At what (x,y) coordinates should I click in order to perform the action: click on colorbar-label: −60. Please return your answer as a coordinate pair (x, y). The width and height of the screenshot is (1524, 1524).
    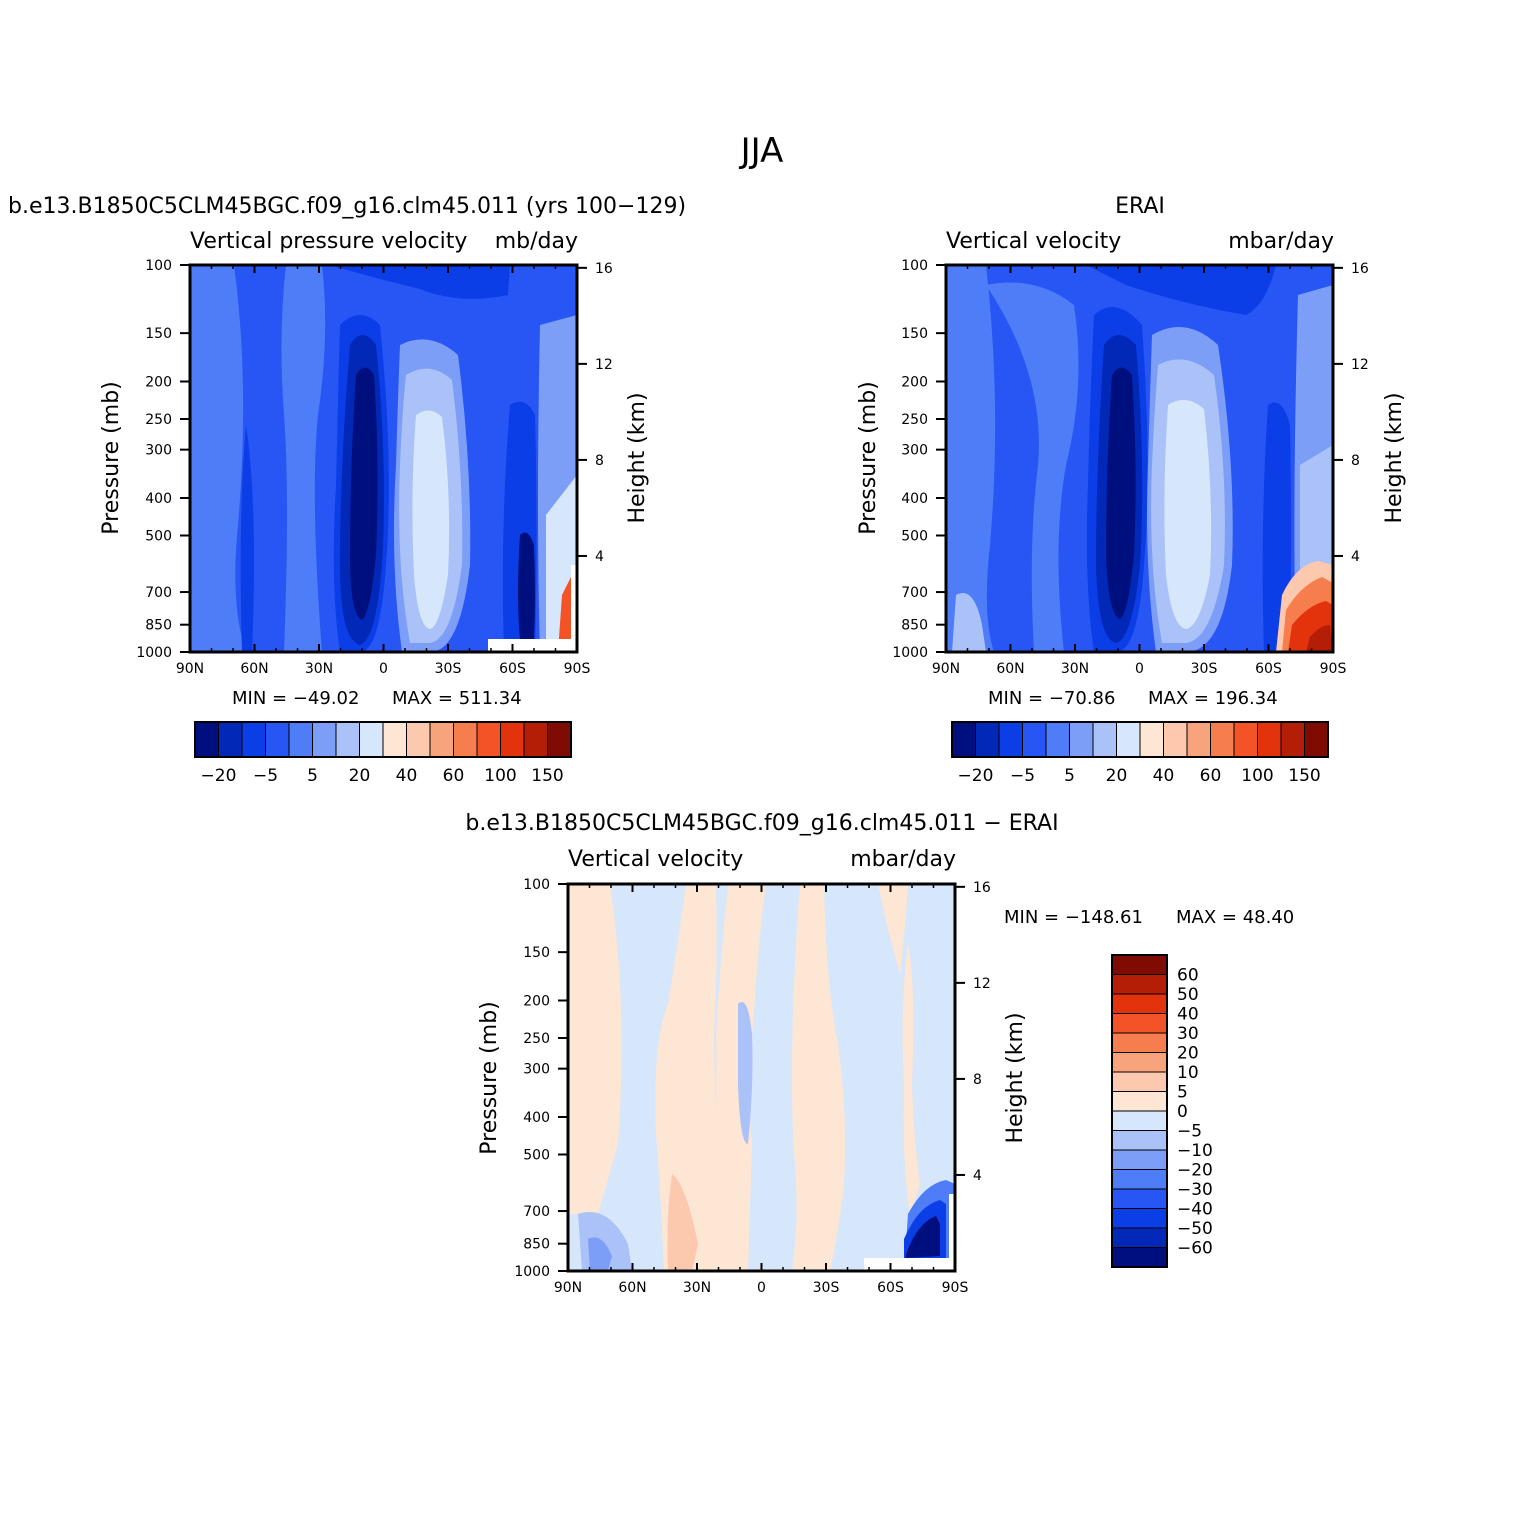
    Looking at the image, I should click on (1195, 1249).